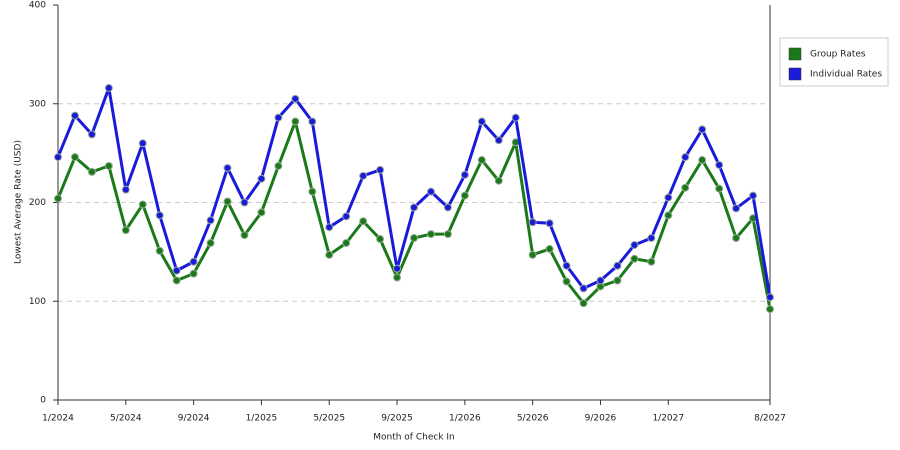 The width and height of the screenshot is (900, 450). What do you see at coordinates (795, 74) in the screenshot?
I see `legend-swatch` at bounding box center [795, 74].